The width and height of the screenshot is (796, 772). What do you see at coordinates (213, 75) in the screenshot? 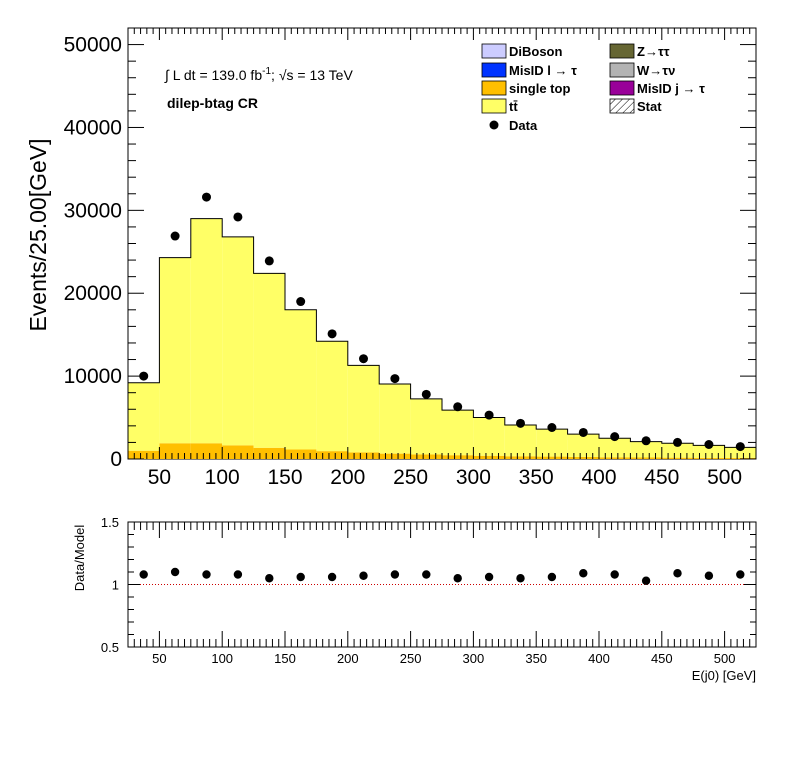
I see `lumi-text: ∫ L dt = 139.0 fb` at bounding box center [213, 75].